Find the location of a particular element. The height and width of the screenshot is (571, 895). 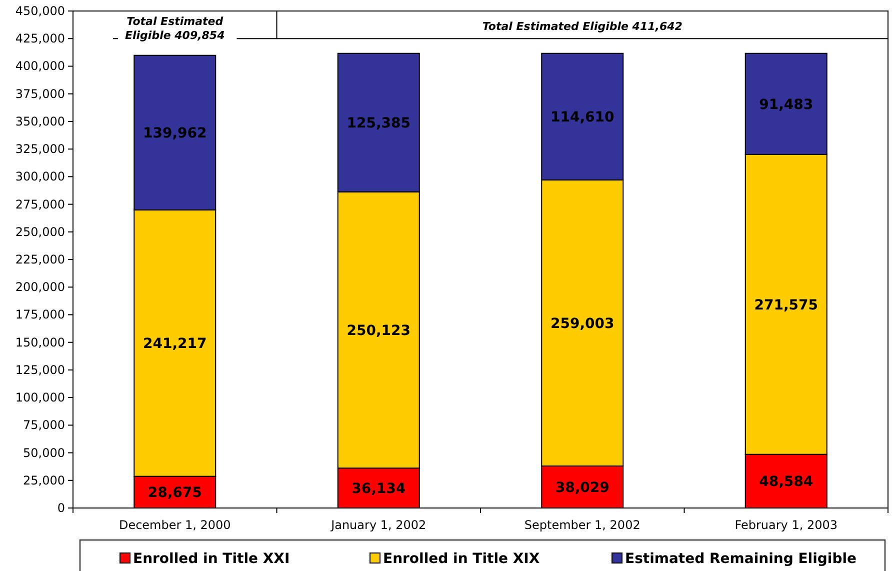

y-tick-label: 25,000 is located at coordinates (44, 480).